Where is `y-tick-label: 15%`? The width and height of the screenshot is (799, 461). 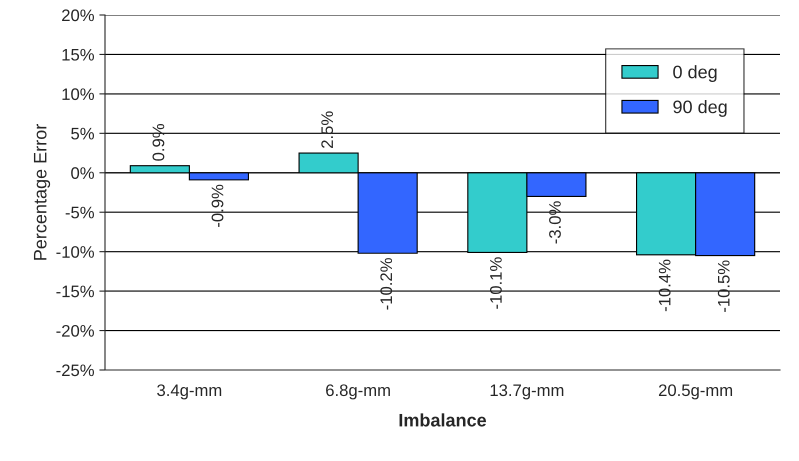 y-tick-label: 15% is located at coordinates (78, 54).